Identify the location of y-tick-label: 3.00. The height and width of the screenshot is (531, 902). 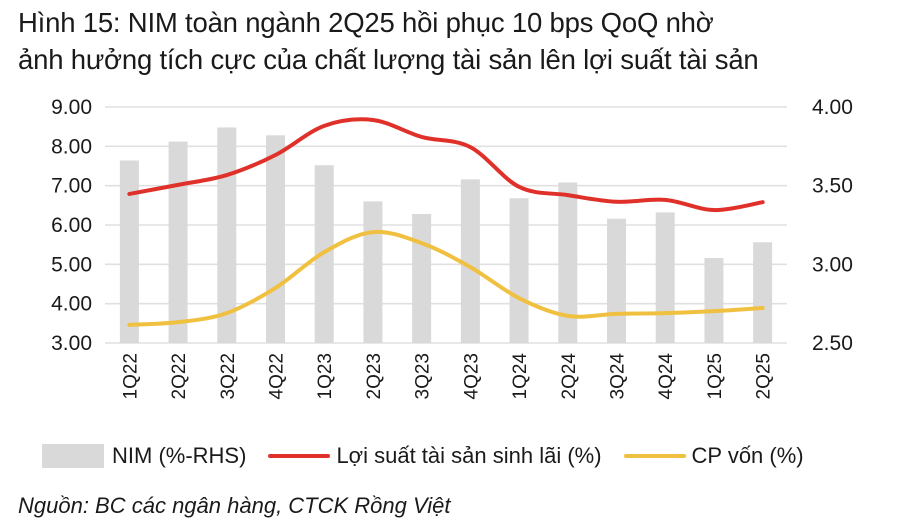
(71, 343).